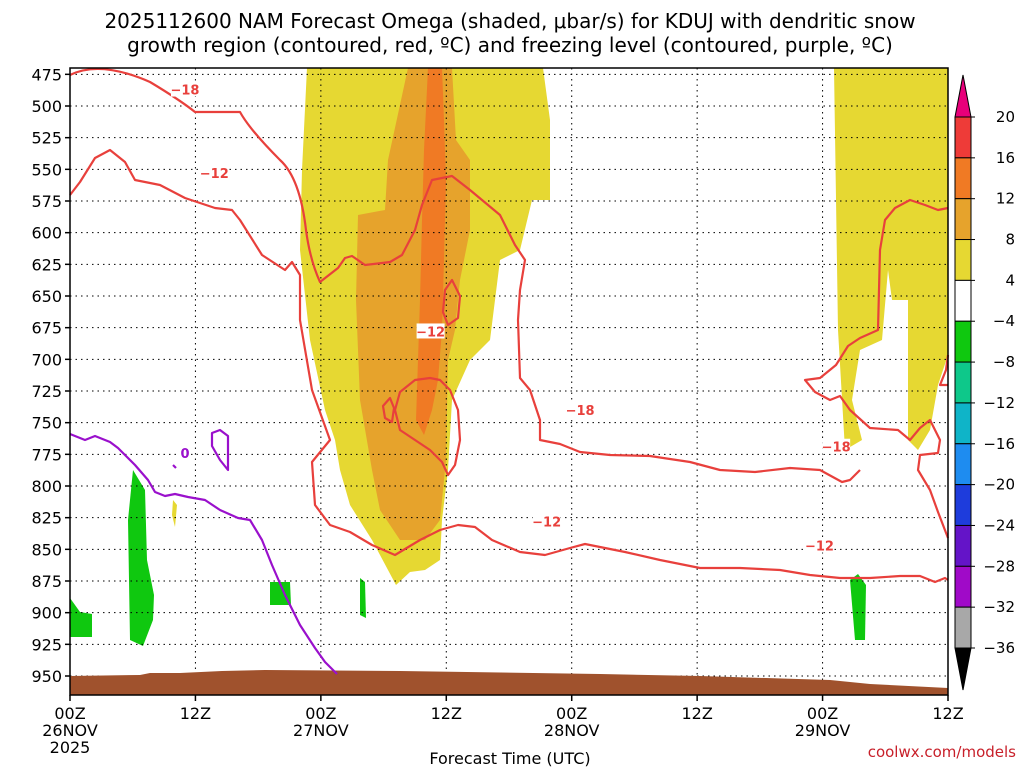  Describe the element at coordinates (509, 758) in the screenshot. I see `x-axis-title: Forecast Time (UTC)` at that location.